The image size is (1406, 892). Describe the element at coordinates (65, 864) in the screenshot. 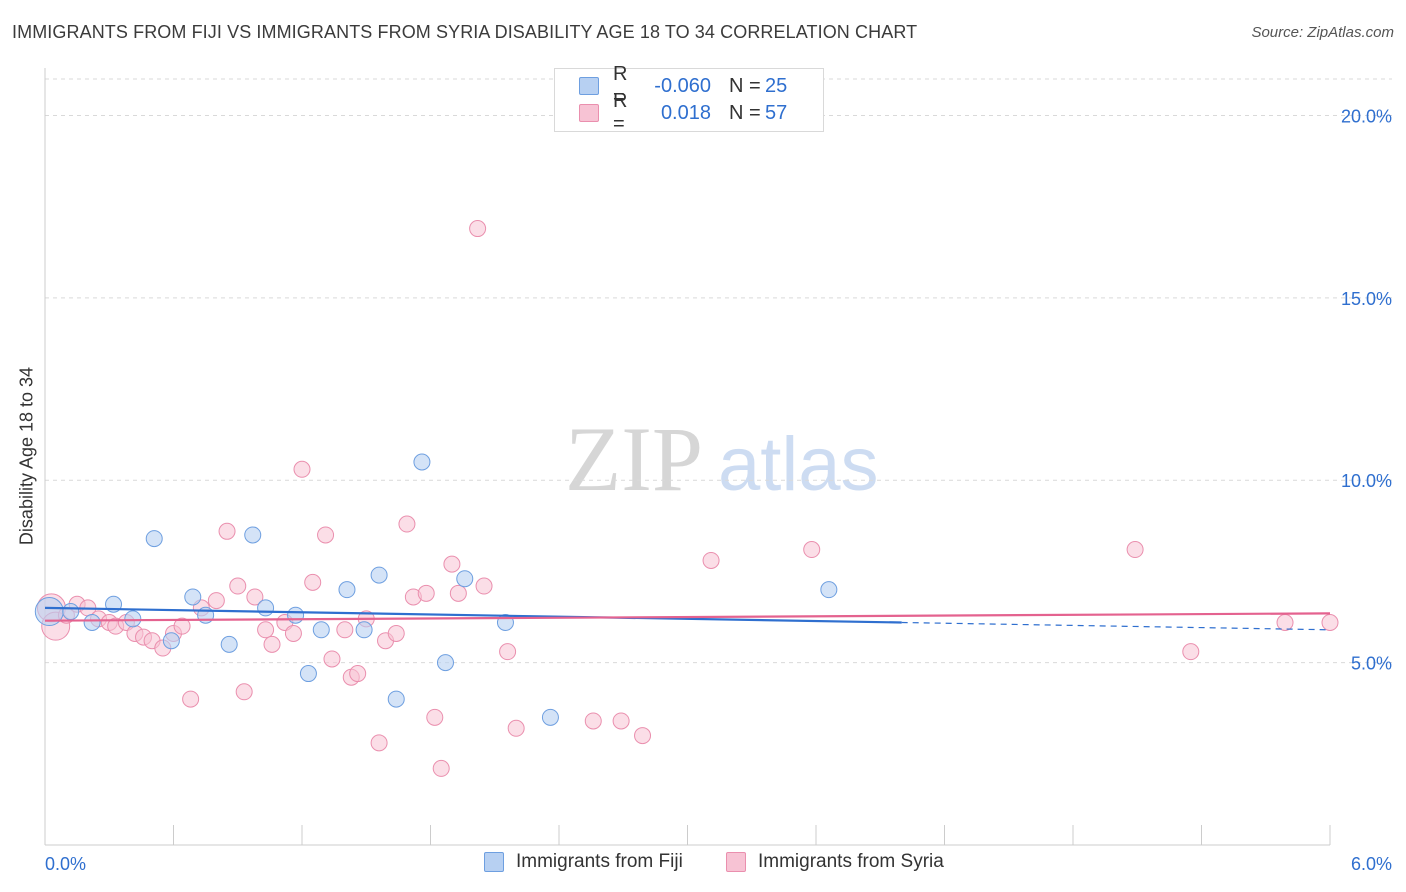

I see `x-tick-label-min: 0.0%` at that location.